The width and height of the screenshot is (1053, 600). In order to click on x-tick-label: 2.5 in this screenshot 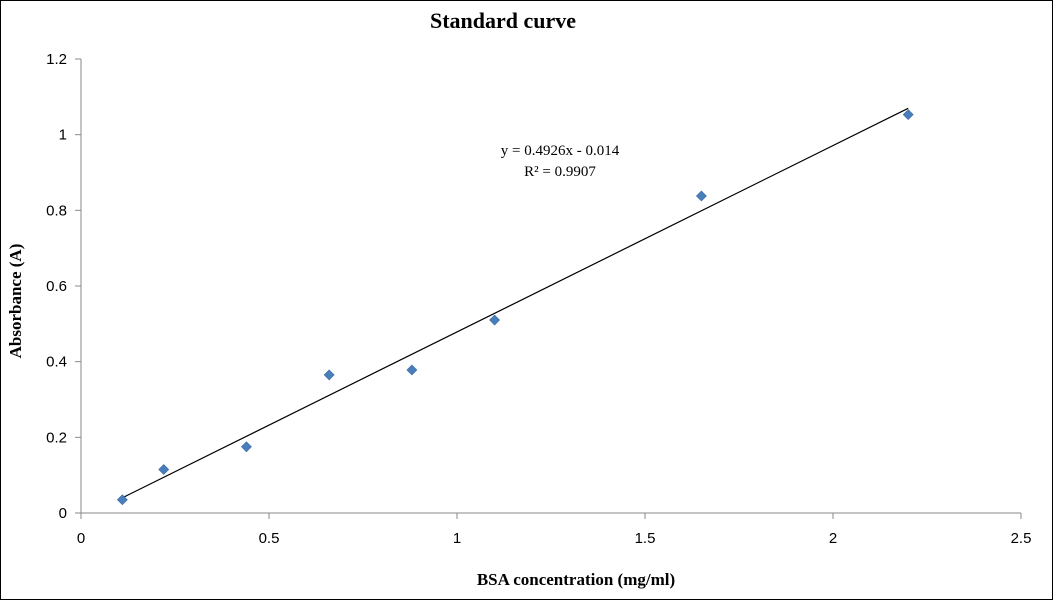, I will do `click(1021, 538)`.